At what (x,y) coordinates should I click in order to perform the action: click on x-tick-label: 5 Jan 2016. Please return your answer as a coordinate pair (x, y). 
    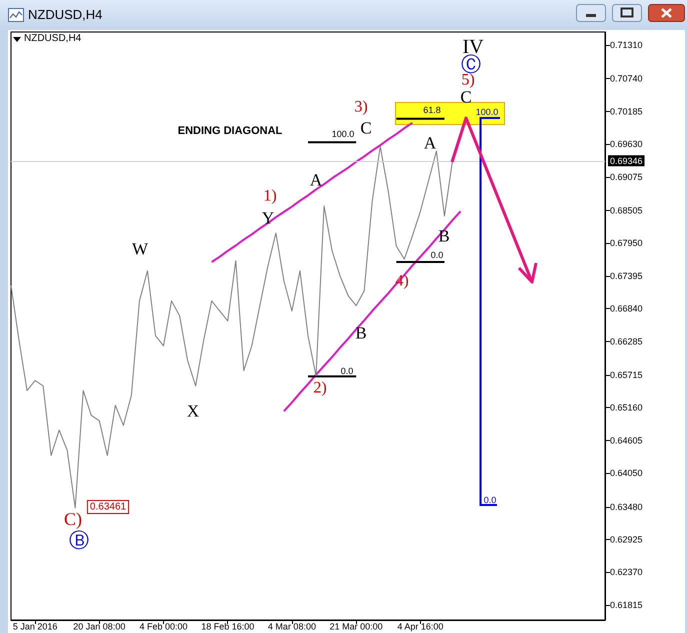
    Looking at the image, I should click on (35, 627).